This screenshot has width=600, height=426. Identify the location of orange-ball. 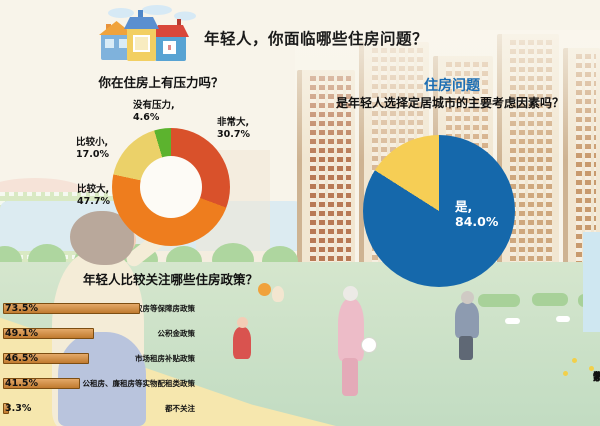
(264, 289).